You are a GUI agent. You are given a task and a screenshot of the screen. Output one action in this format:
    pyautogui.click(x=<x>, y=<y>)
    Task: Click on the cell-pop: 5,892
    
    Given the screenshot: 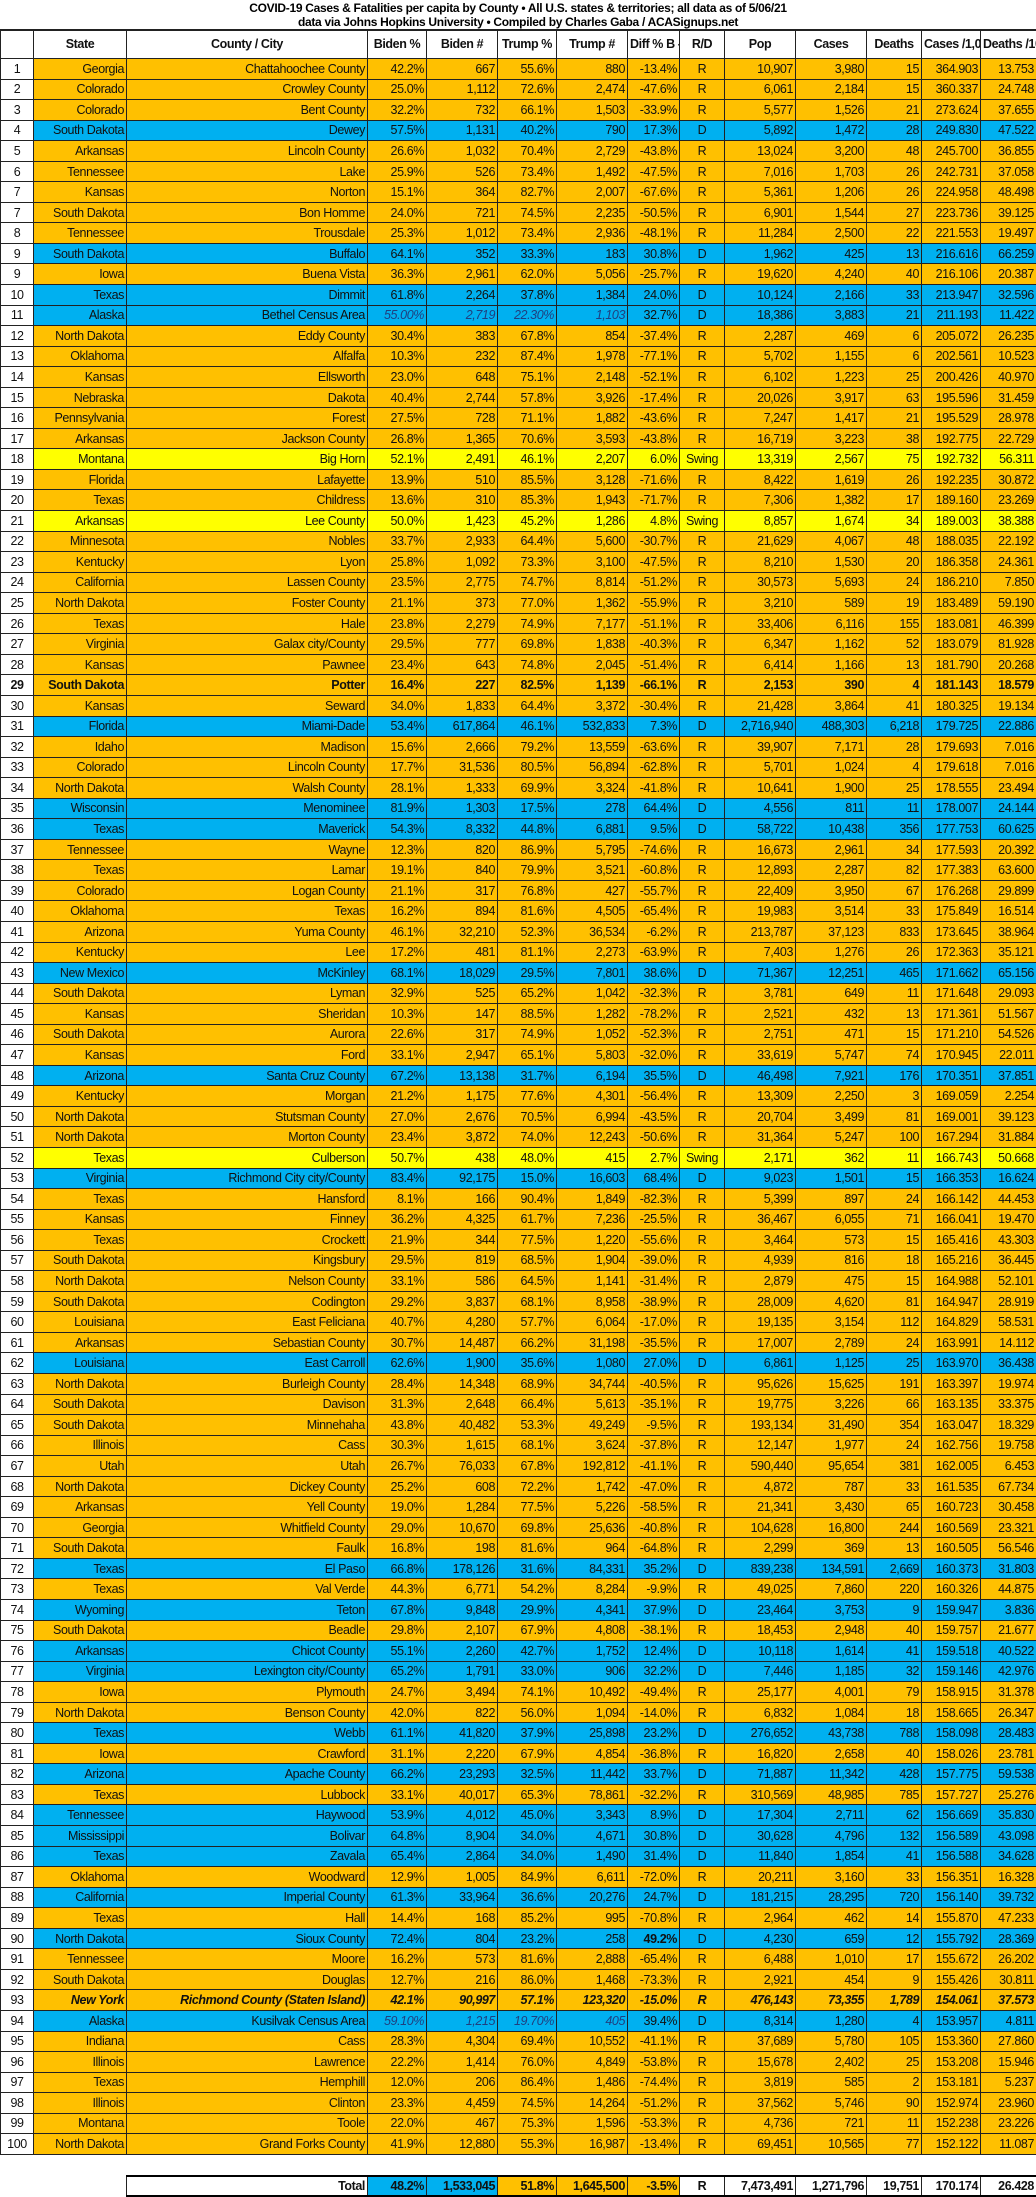 What is the action you would take?
    pyautogui.click(x=760, y=130)
    